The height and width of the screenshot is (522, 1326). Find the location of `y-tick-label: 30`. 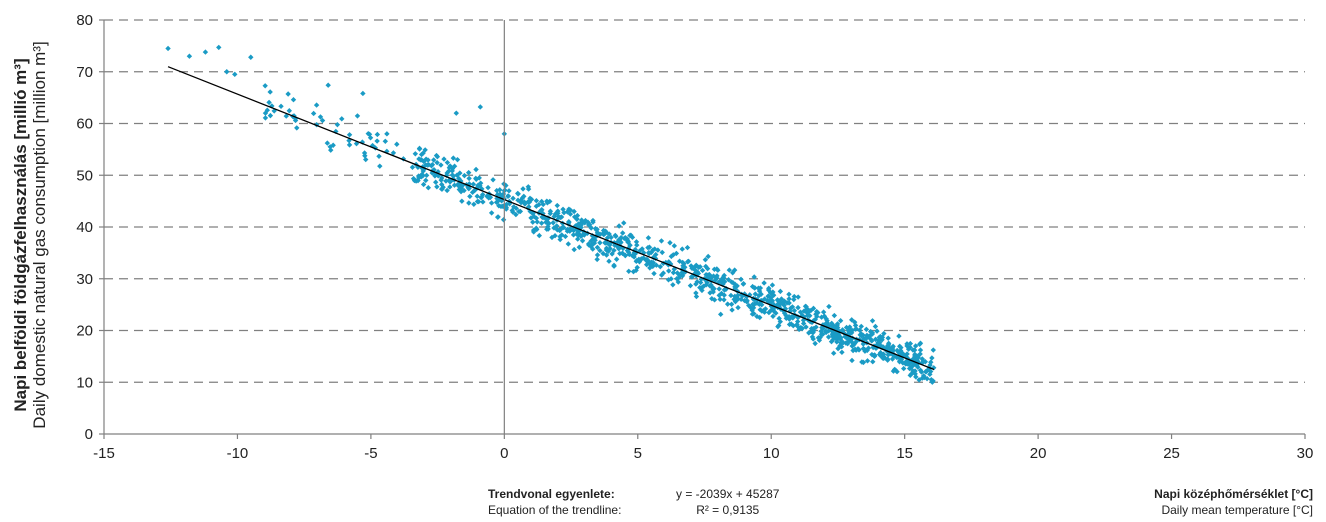

y-tick-label: 30 is located at coordinates (84, 279).